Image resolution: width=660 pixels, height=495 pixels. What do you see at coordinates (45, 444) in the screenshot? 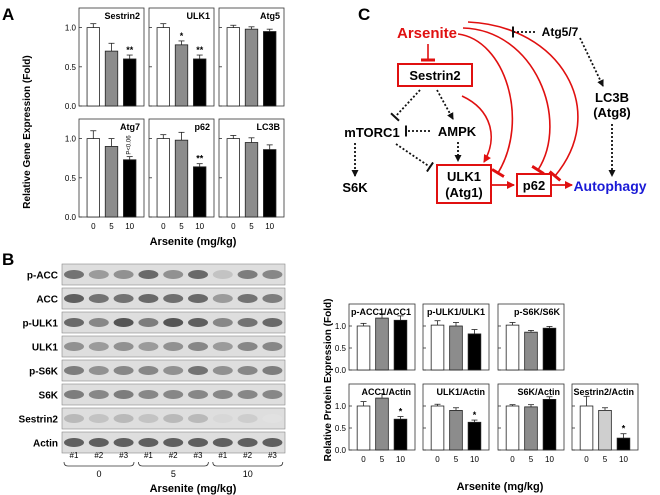
I see `blot-row-label: Actin` at bounding box center [45, 444].